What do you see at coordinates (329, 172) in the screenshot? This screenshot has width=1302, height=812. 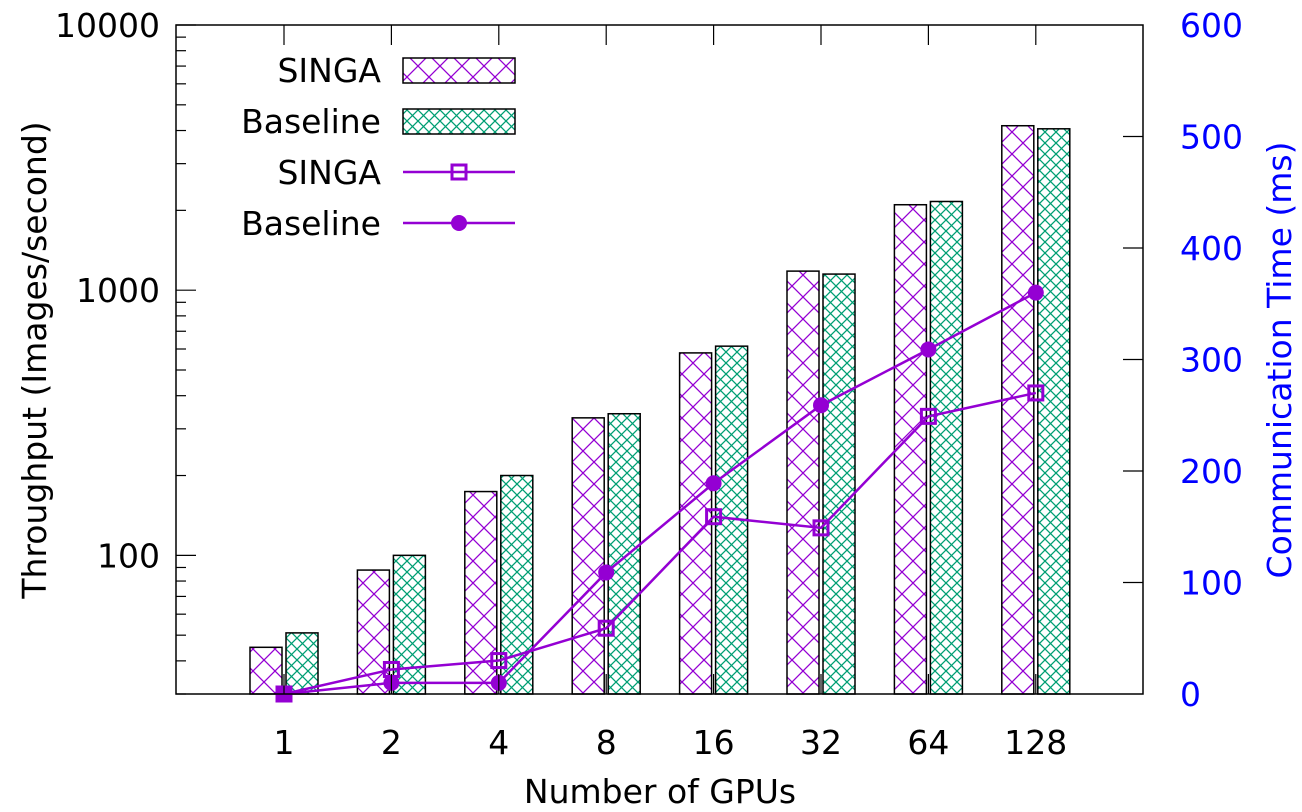 I see `legend-label-singa-line: SINGA` at bounding box center [329, 172].